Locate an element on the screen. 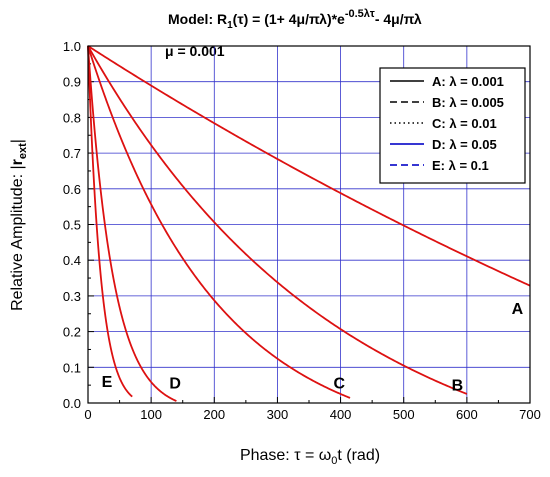 Image resolution: width=550 pixels, height=477 pixels. legend-entry: B: λ = 0.005 is located at coordinates (468, 102).